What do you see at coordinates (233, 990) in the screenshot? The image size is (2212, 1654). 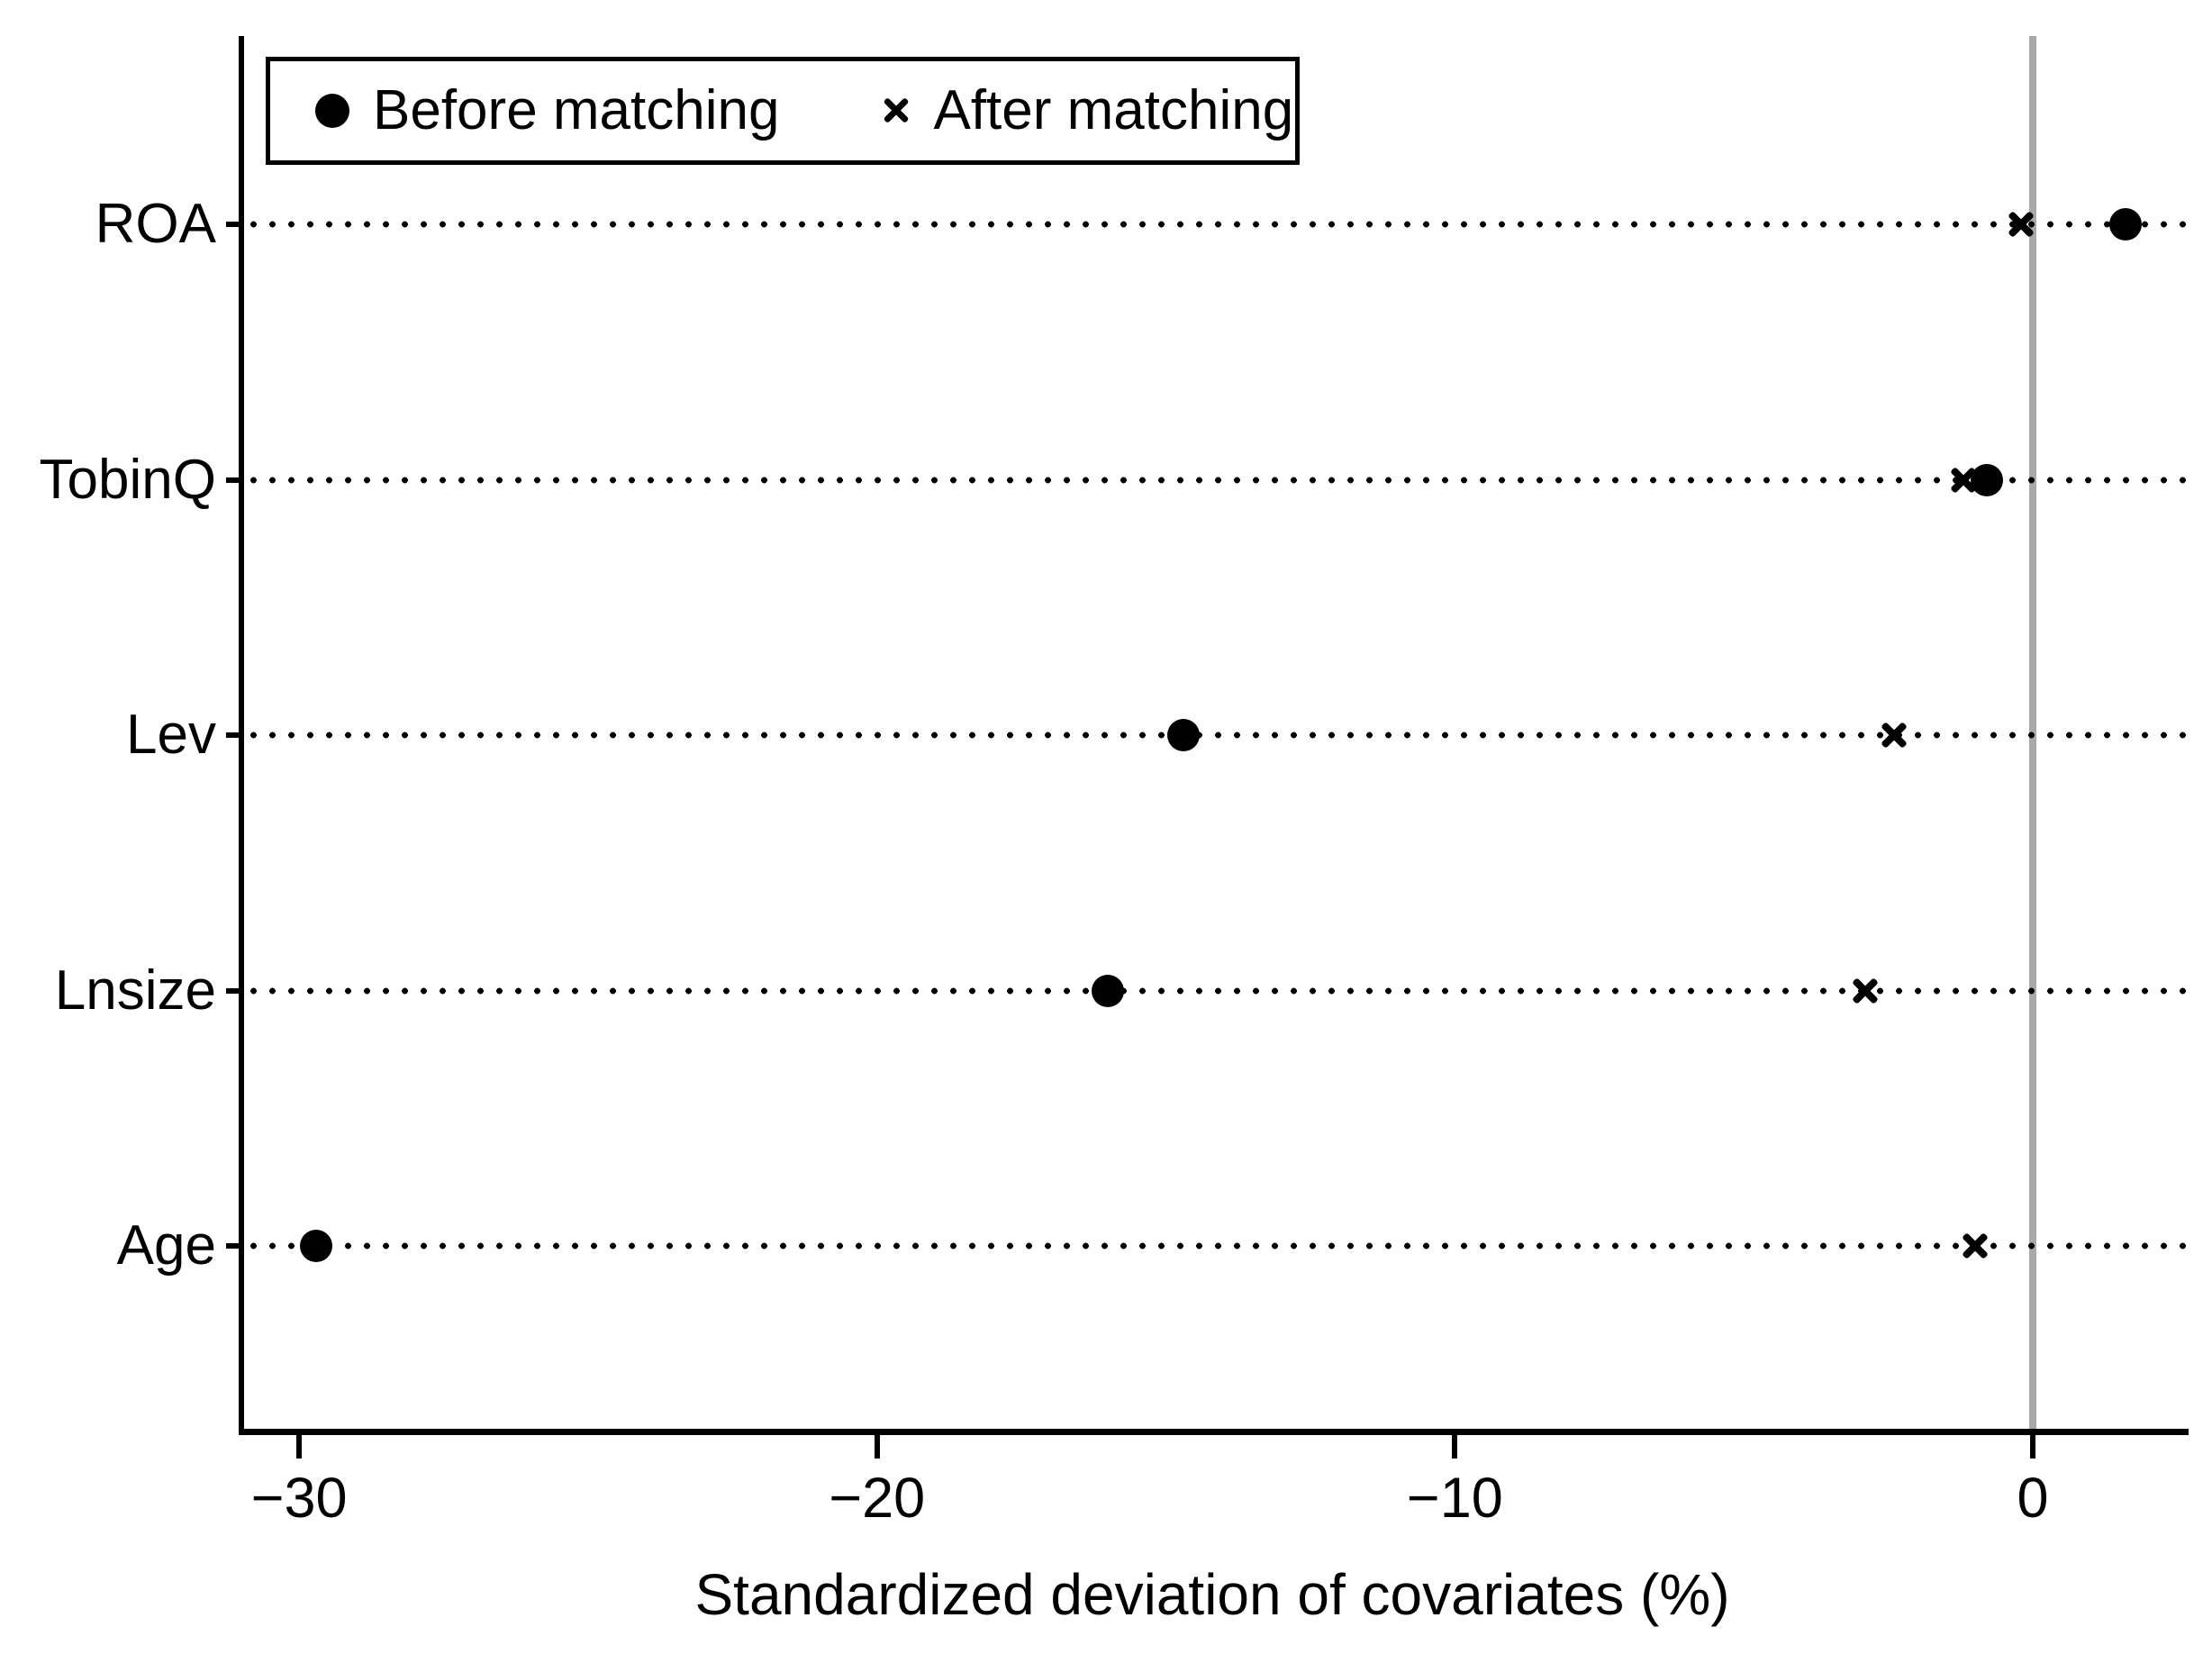 I see `y-axis-tick-lnsize` at bounding box center [233, 990].